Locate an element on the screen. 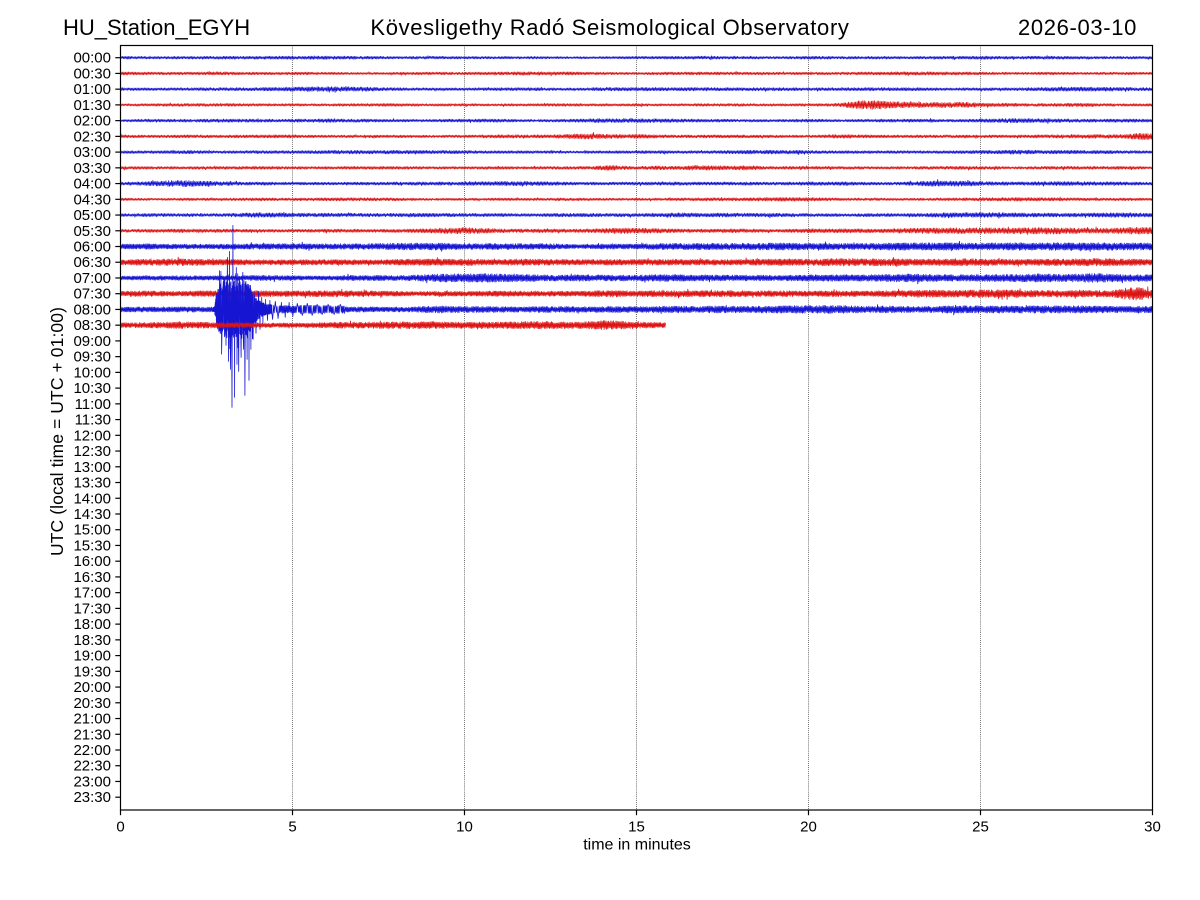 Image resolution: width=1200 pixels, height=900 pixels. svg-text: 10:00 is located at coordinates (92, 372).